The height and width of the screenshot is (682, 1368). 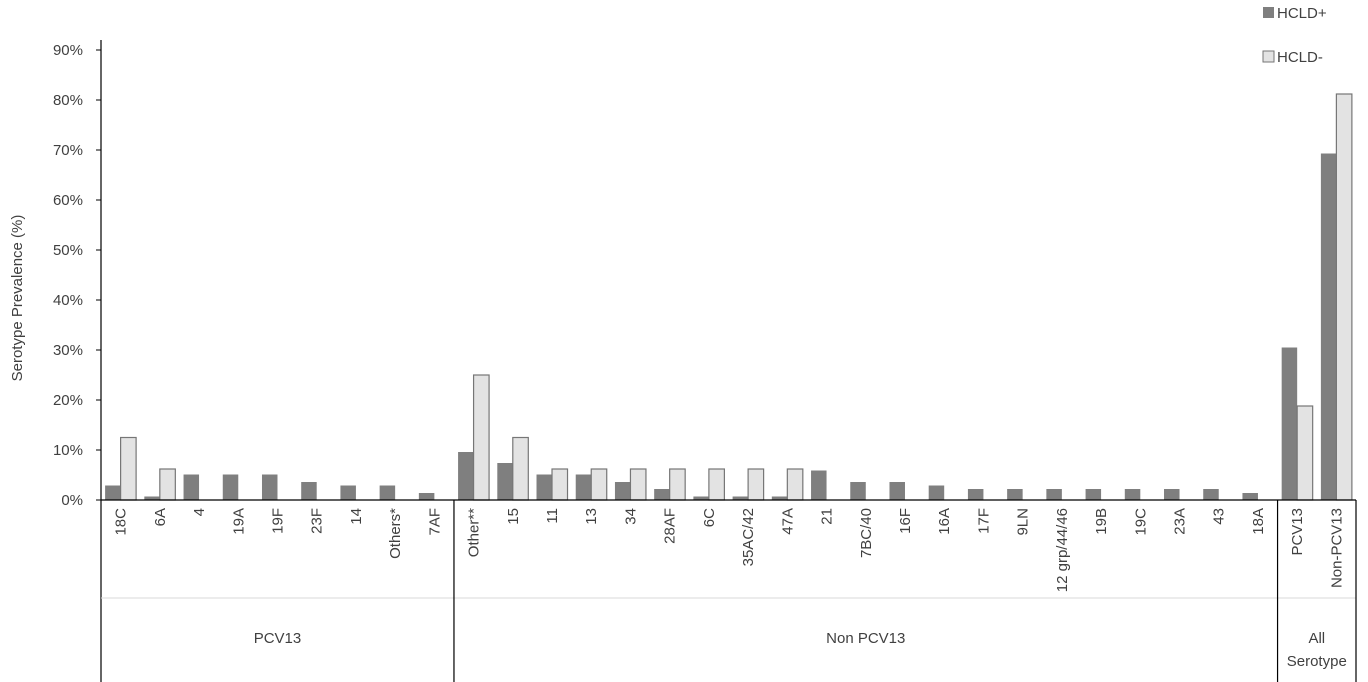 I want to click on category-label: 18A, so click(x=1258, y=521).